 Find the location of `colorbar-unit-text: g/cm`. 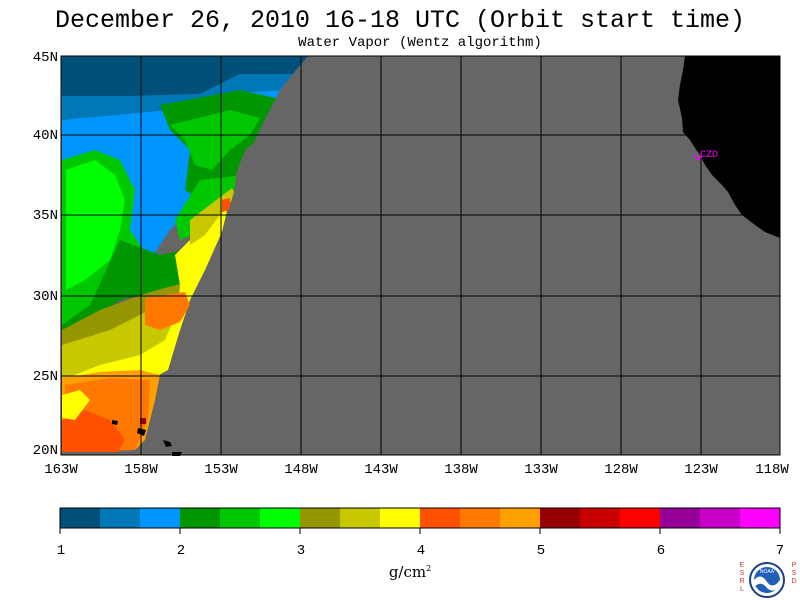

colorbar-unit-text: g/cm is located at coordinates (407, 572).